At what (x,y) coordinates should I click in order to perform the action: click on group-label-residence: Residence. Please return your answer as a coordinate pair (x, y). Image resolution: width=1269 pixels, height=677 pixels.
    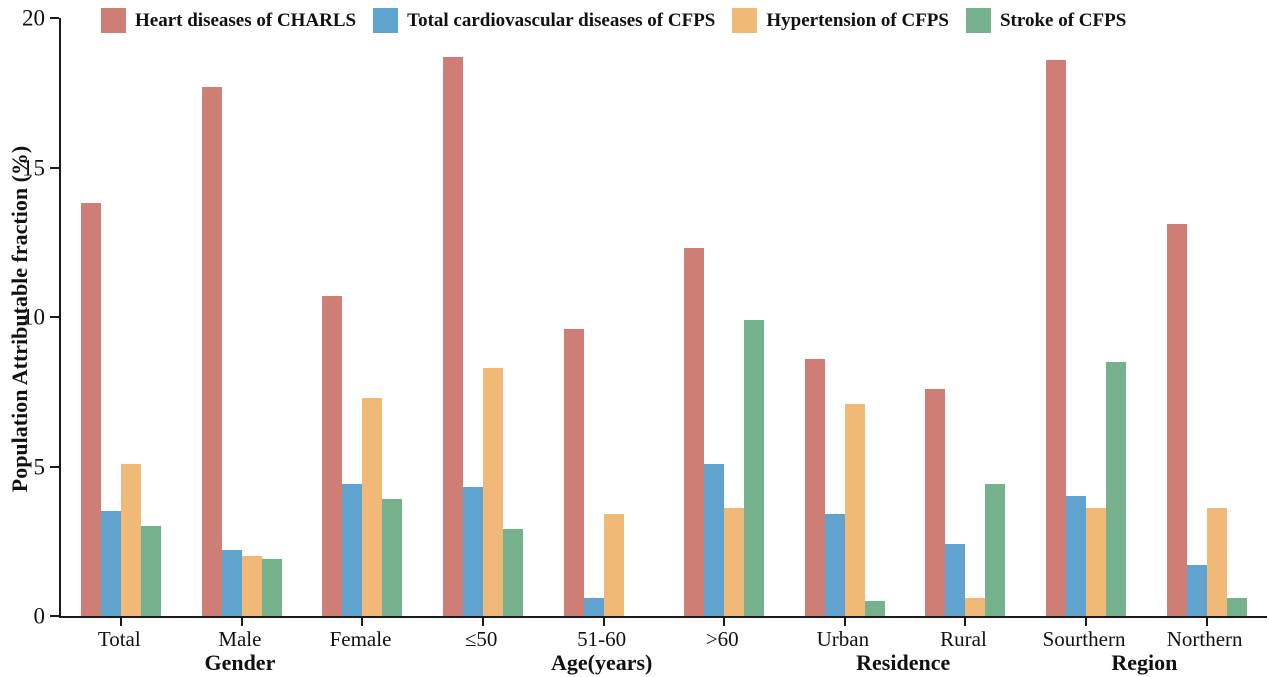
    Looking at the image, I should click on (903, 662).